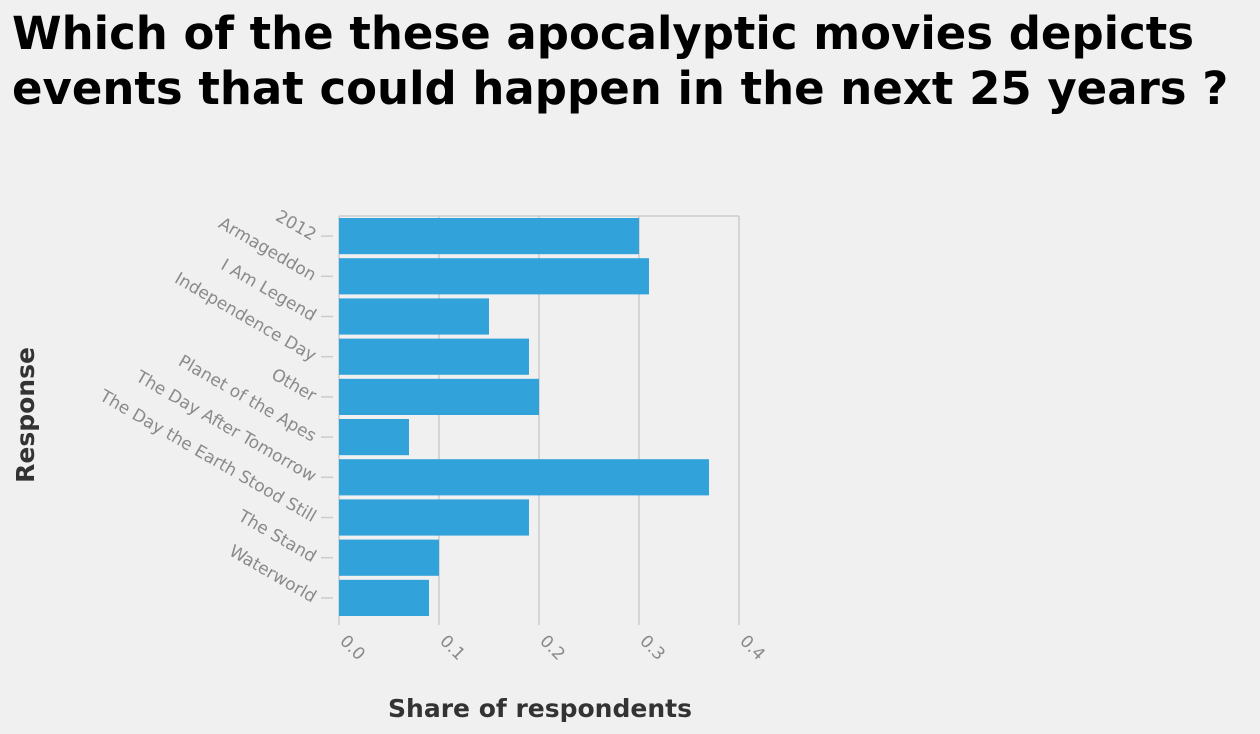 This screenshot has width=1260, height=734. I want to click on x-tick-label: 0.4, so click(751, 647).